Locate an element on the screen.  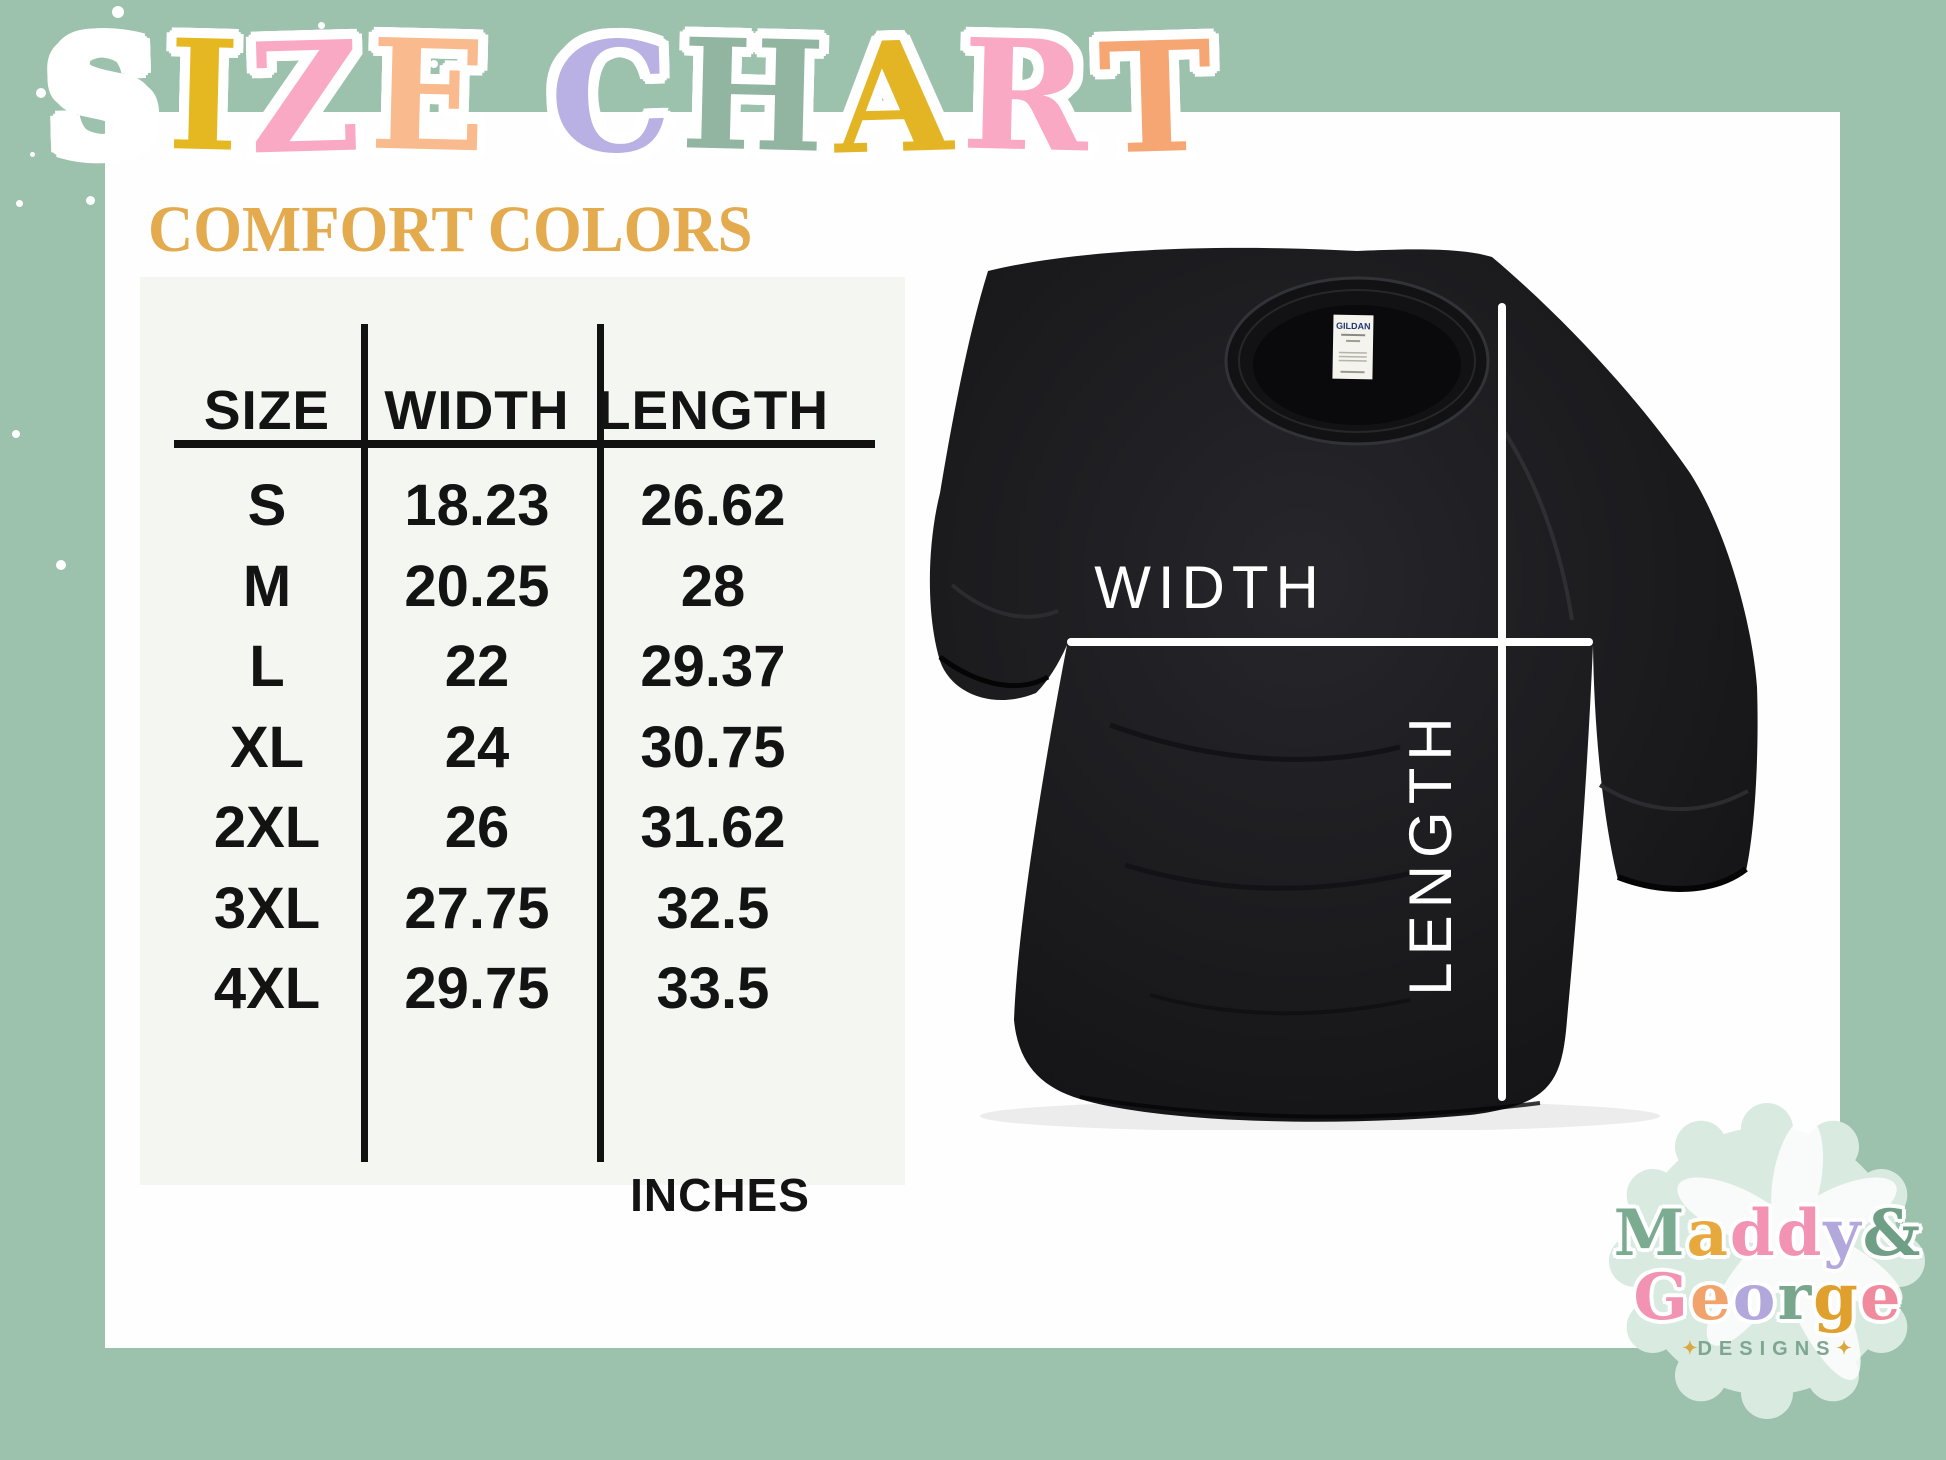
table-row: 3XL 27.75 32.5 is located at coordinates (522, 909).